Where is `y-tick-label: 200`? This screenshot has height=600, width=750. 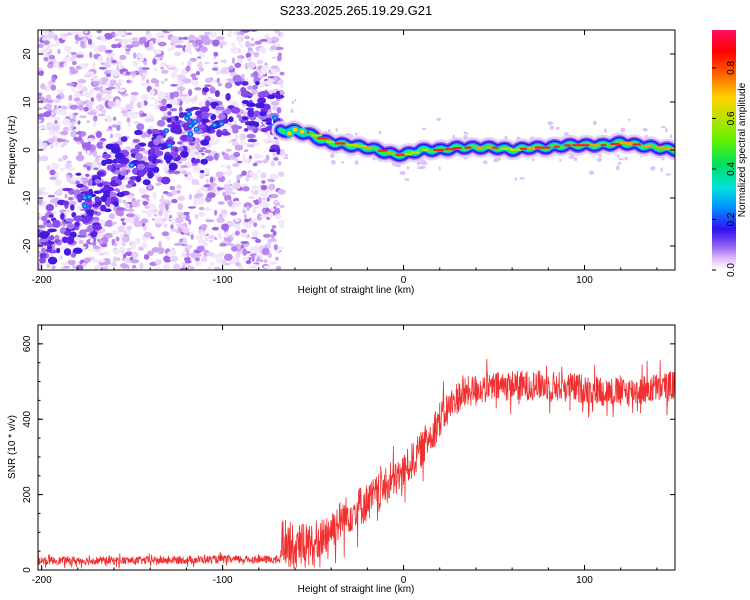 y-tick-label: 200 is located at coordinates (27, 494).